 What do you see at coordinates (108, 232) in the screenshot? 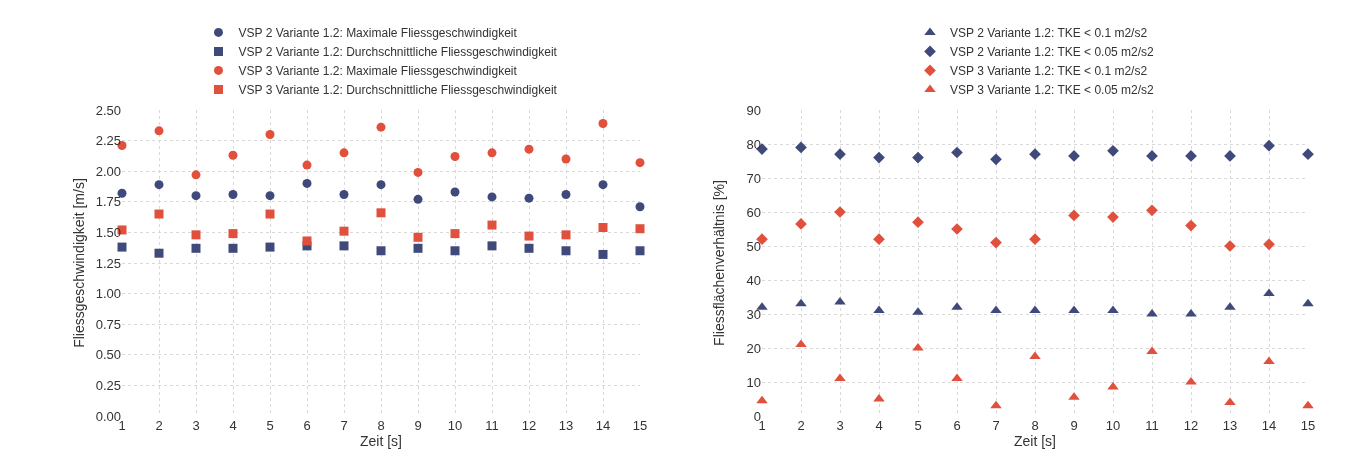
I see `y-tick-label: 1.50` at bounding box center [108, 232].